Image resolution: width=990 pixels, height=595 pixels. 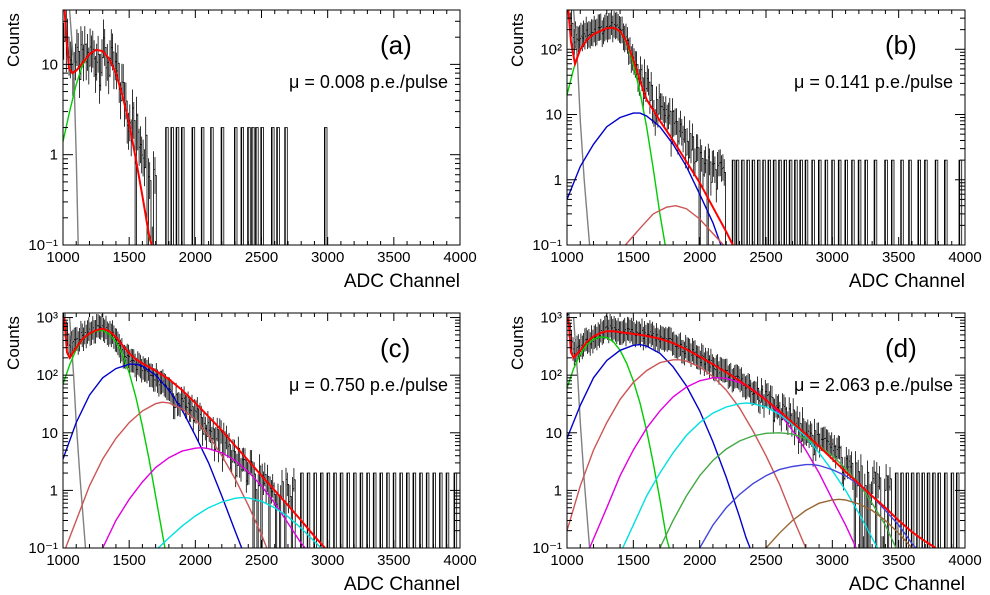 What do you see at coordinates (901, 348) in the screenshot?
I see `panel-label: (d)` at bounding box center [901, 348].